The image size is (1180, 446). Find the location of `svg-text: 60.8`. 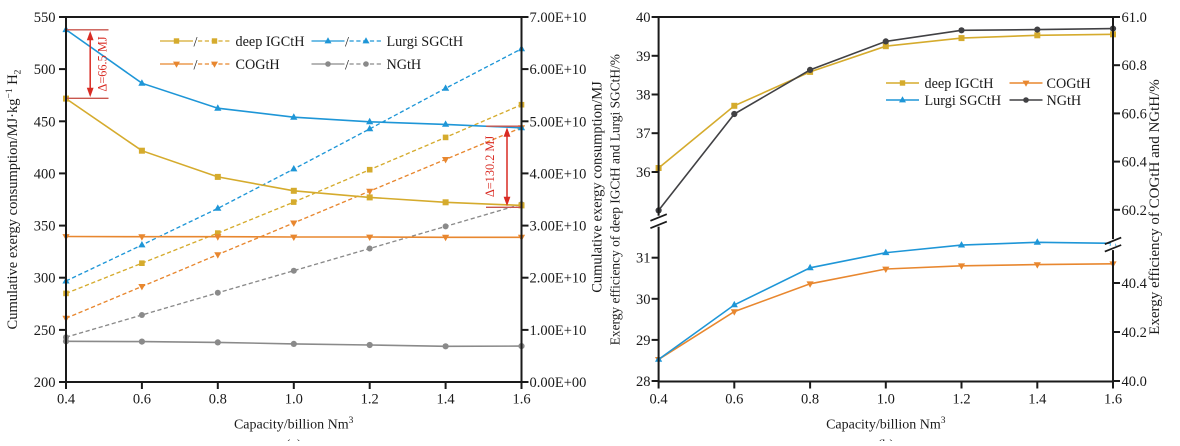

svg-text: 60.8 is located at coordinates (1134, 66).